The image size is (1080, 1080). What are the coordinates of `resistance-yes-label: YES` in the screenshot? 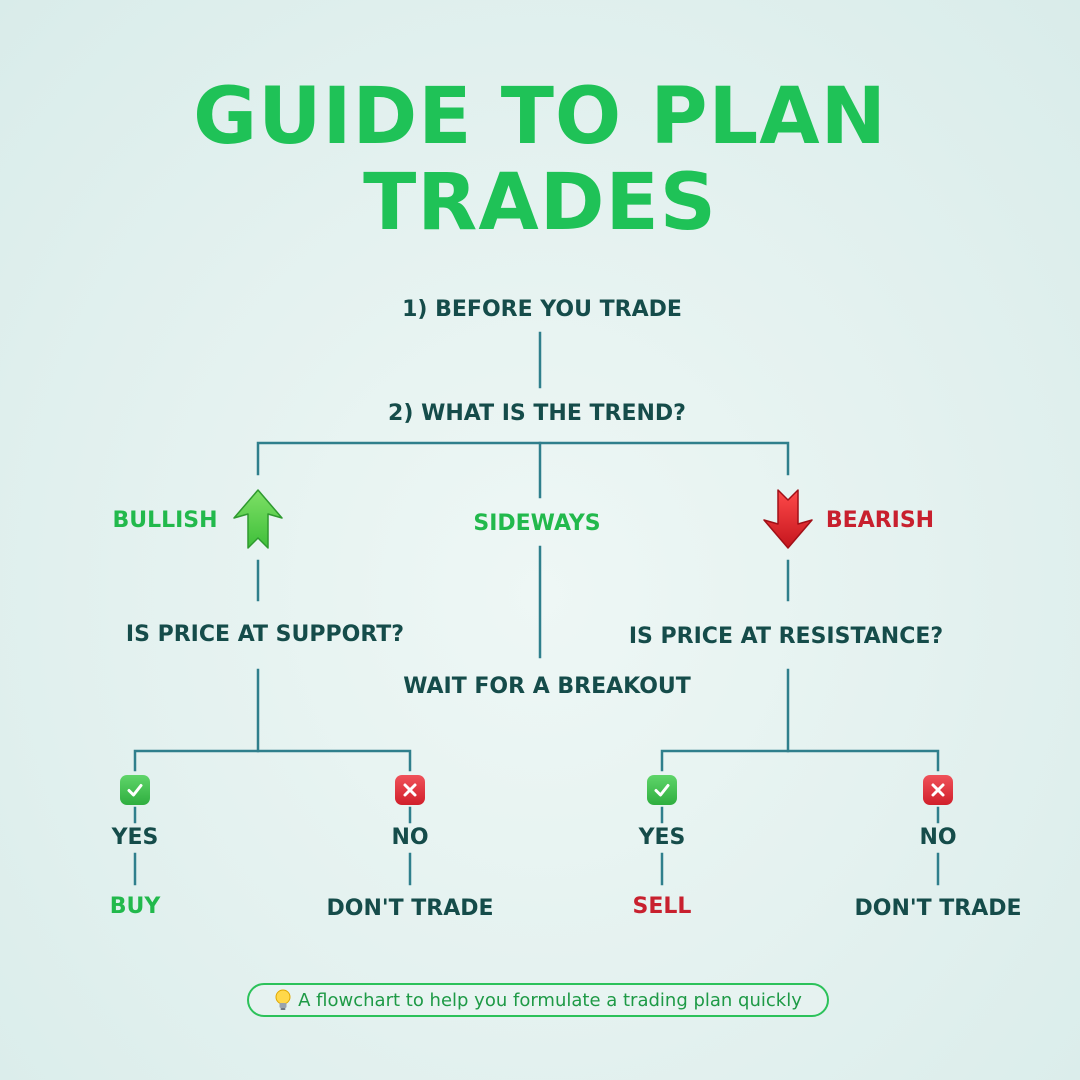 It's located at (662, 837).